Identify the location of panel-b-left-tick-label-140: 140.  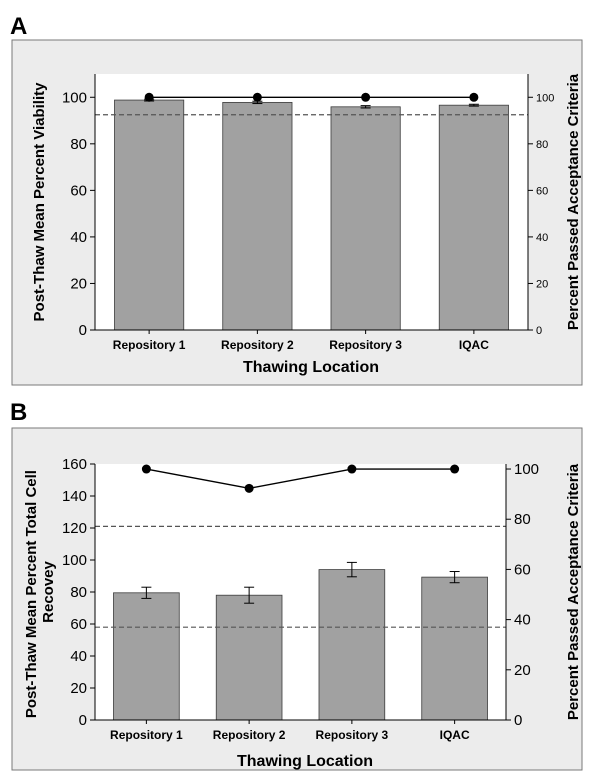
(74, 496).